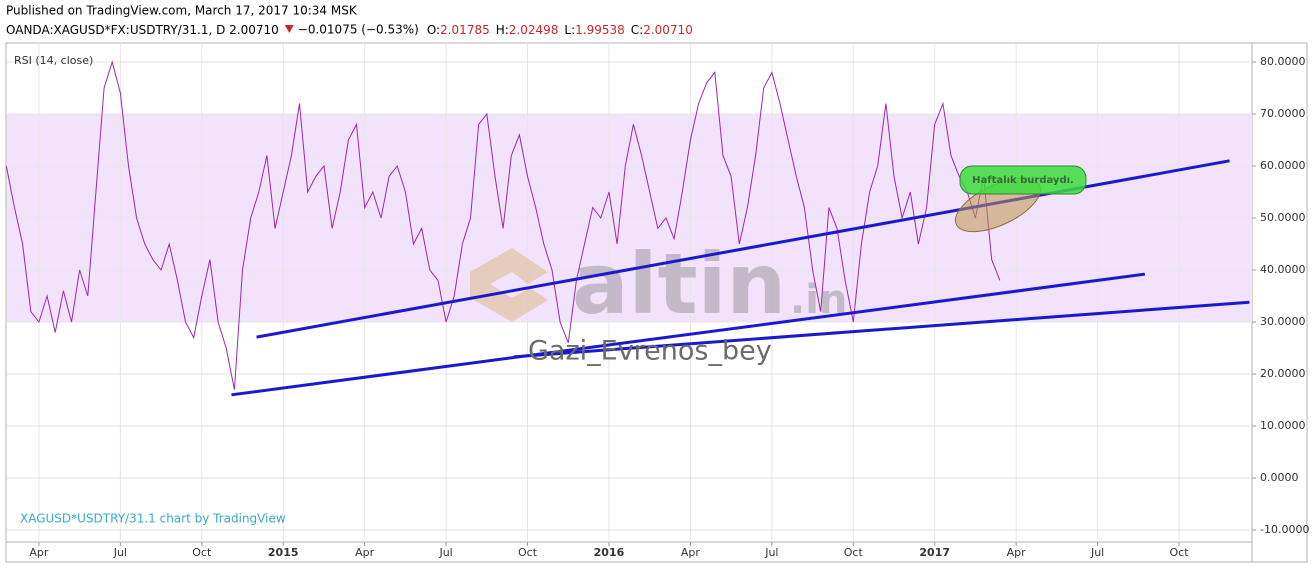 This screenshot has height=572, width=1314. Describe the element at coordinates (1283, 269) in the screenshot. I see `y-tick-label: 40.0000` at that location.